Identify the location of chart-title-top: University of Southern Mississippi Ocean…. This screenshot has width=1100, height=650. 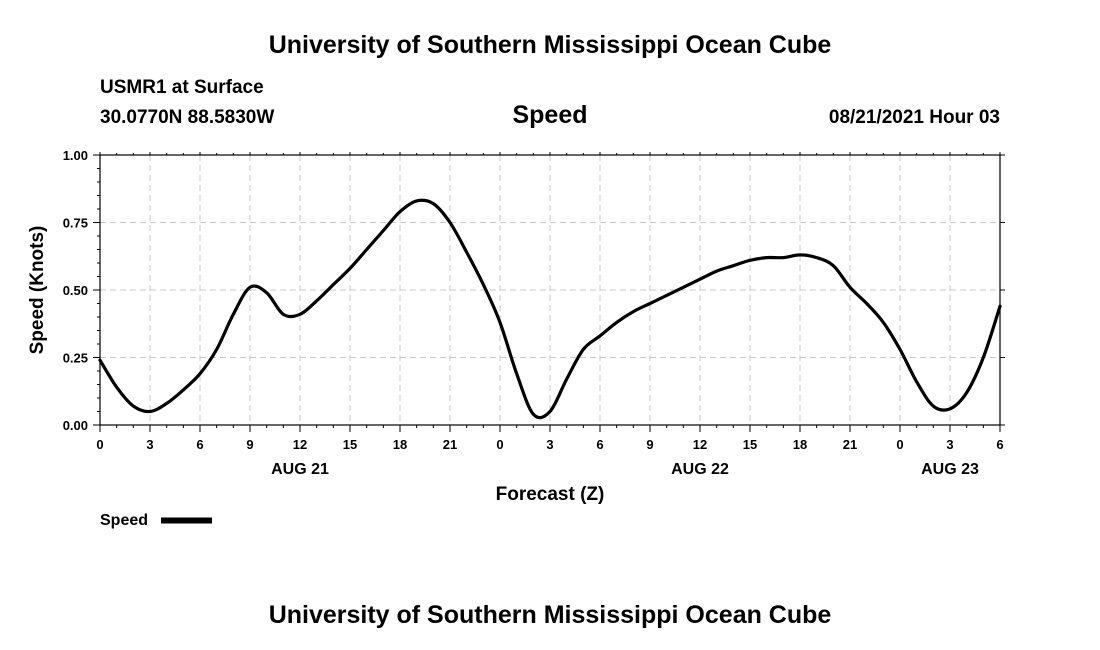
(550, 45).